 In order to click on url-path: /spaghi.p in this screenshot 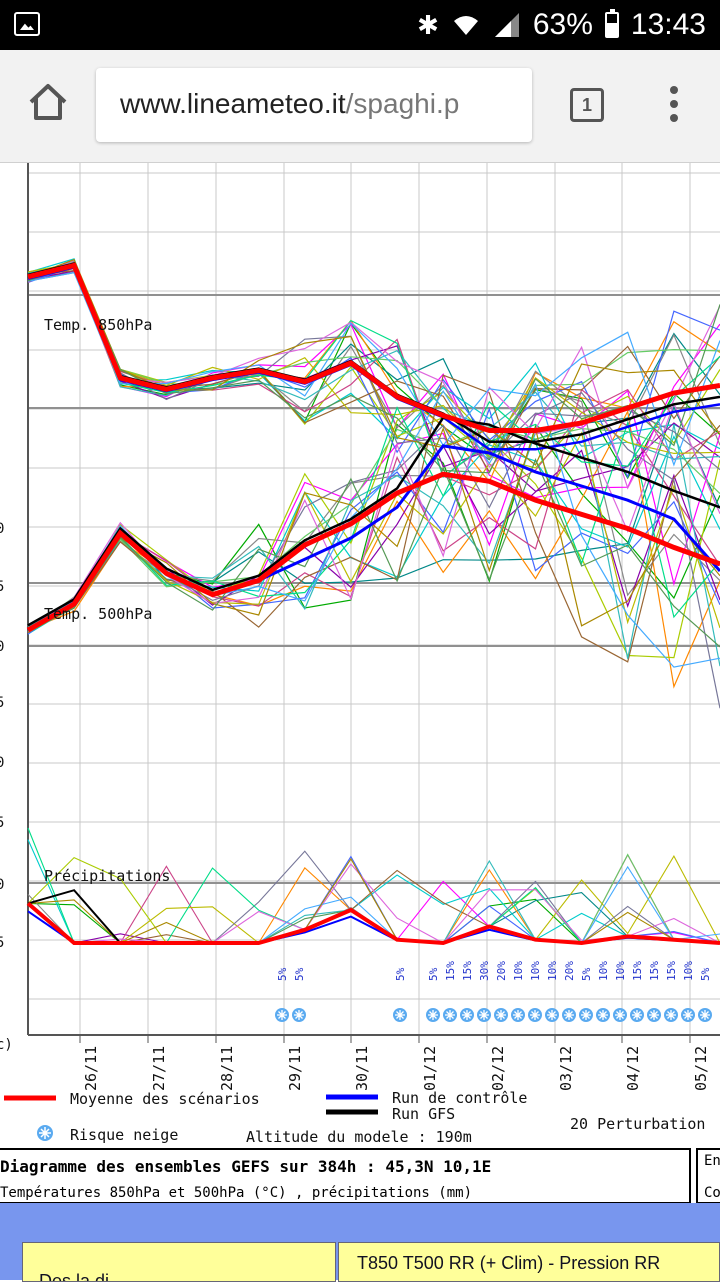, I will do `click(402, 103)`.